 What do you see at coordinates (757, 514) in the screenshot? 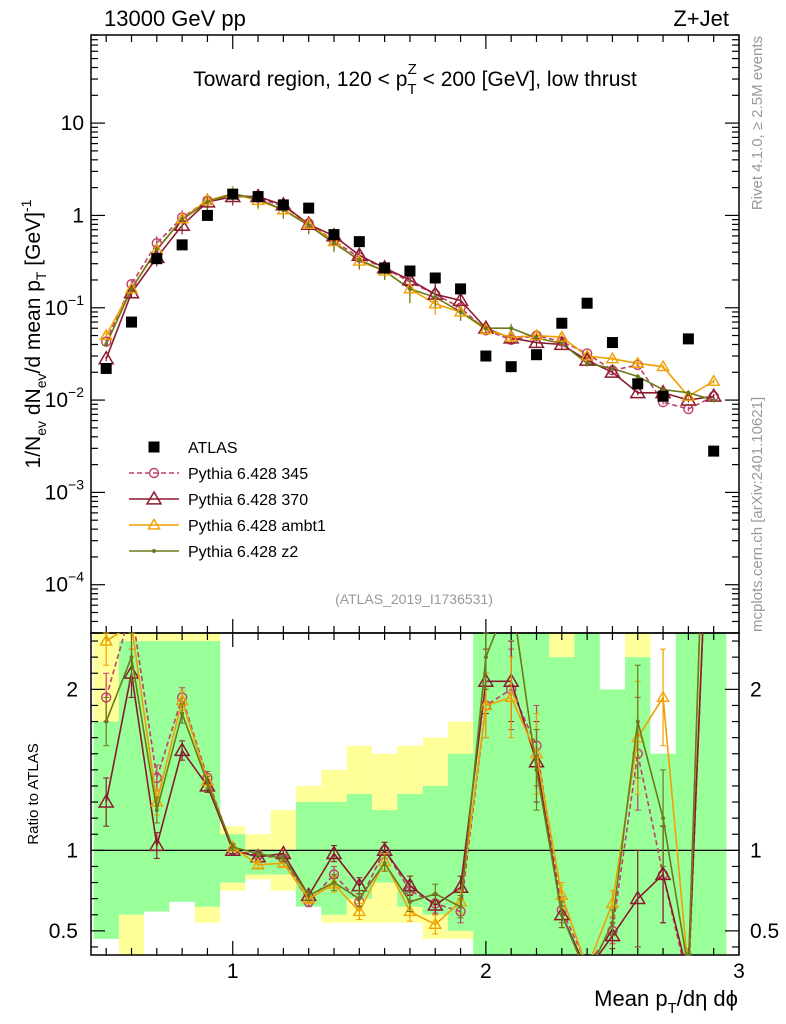
I see `mcplots-label: mcplots.cern.ch [arXiv:2401.10621]` at bounding box center [757, 514].